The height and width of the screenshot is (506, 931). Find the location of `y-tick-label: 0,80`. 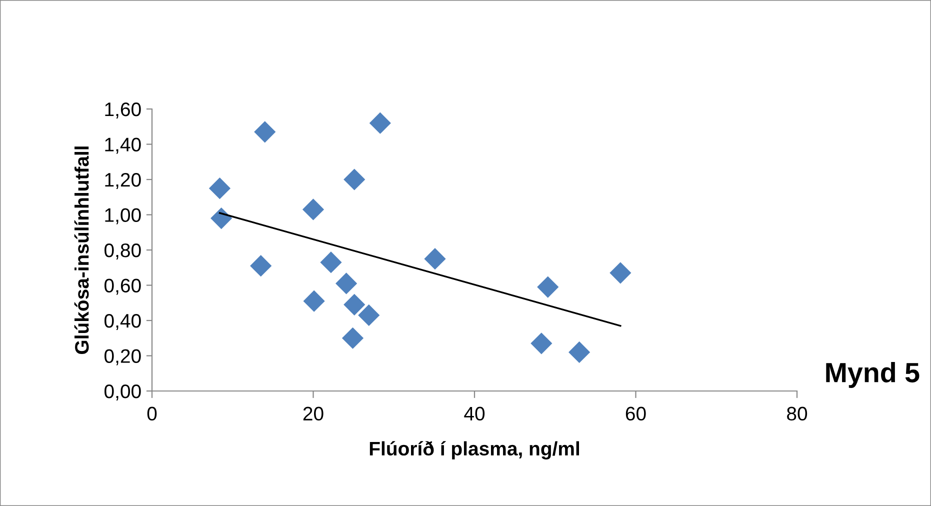

y-tick-label: 0,80 is located at coordinates (122, 251).